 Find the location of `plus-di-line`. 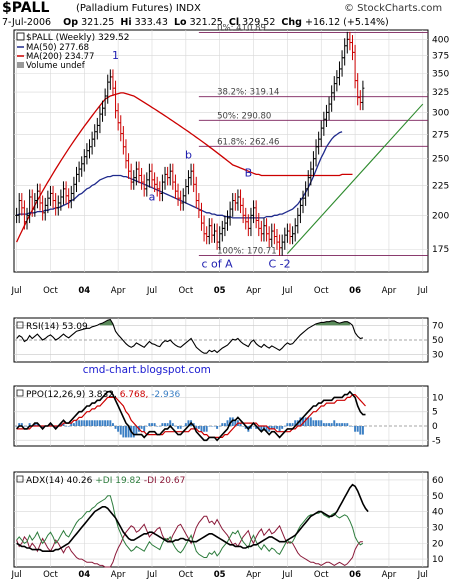

plus-di-line is located at coordinates (190, 526).